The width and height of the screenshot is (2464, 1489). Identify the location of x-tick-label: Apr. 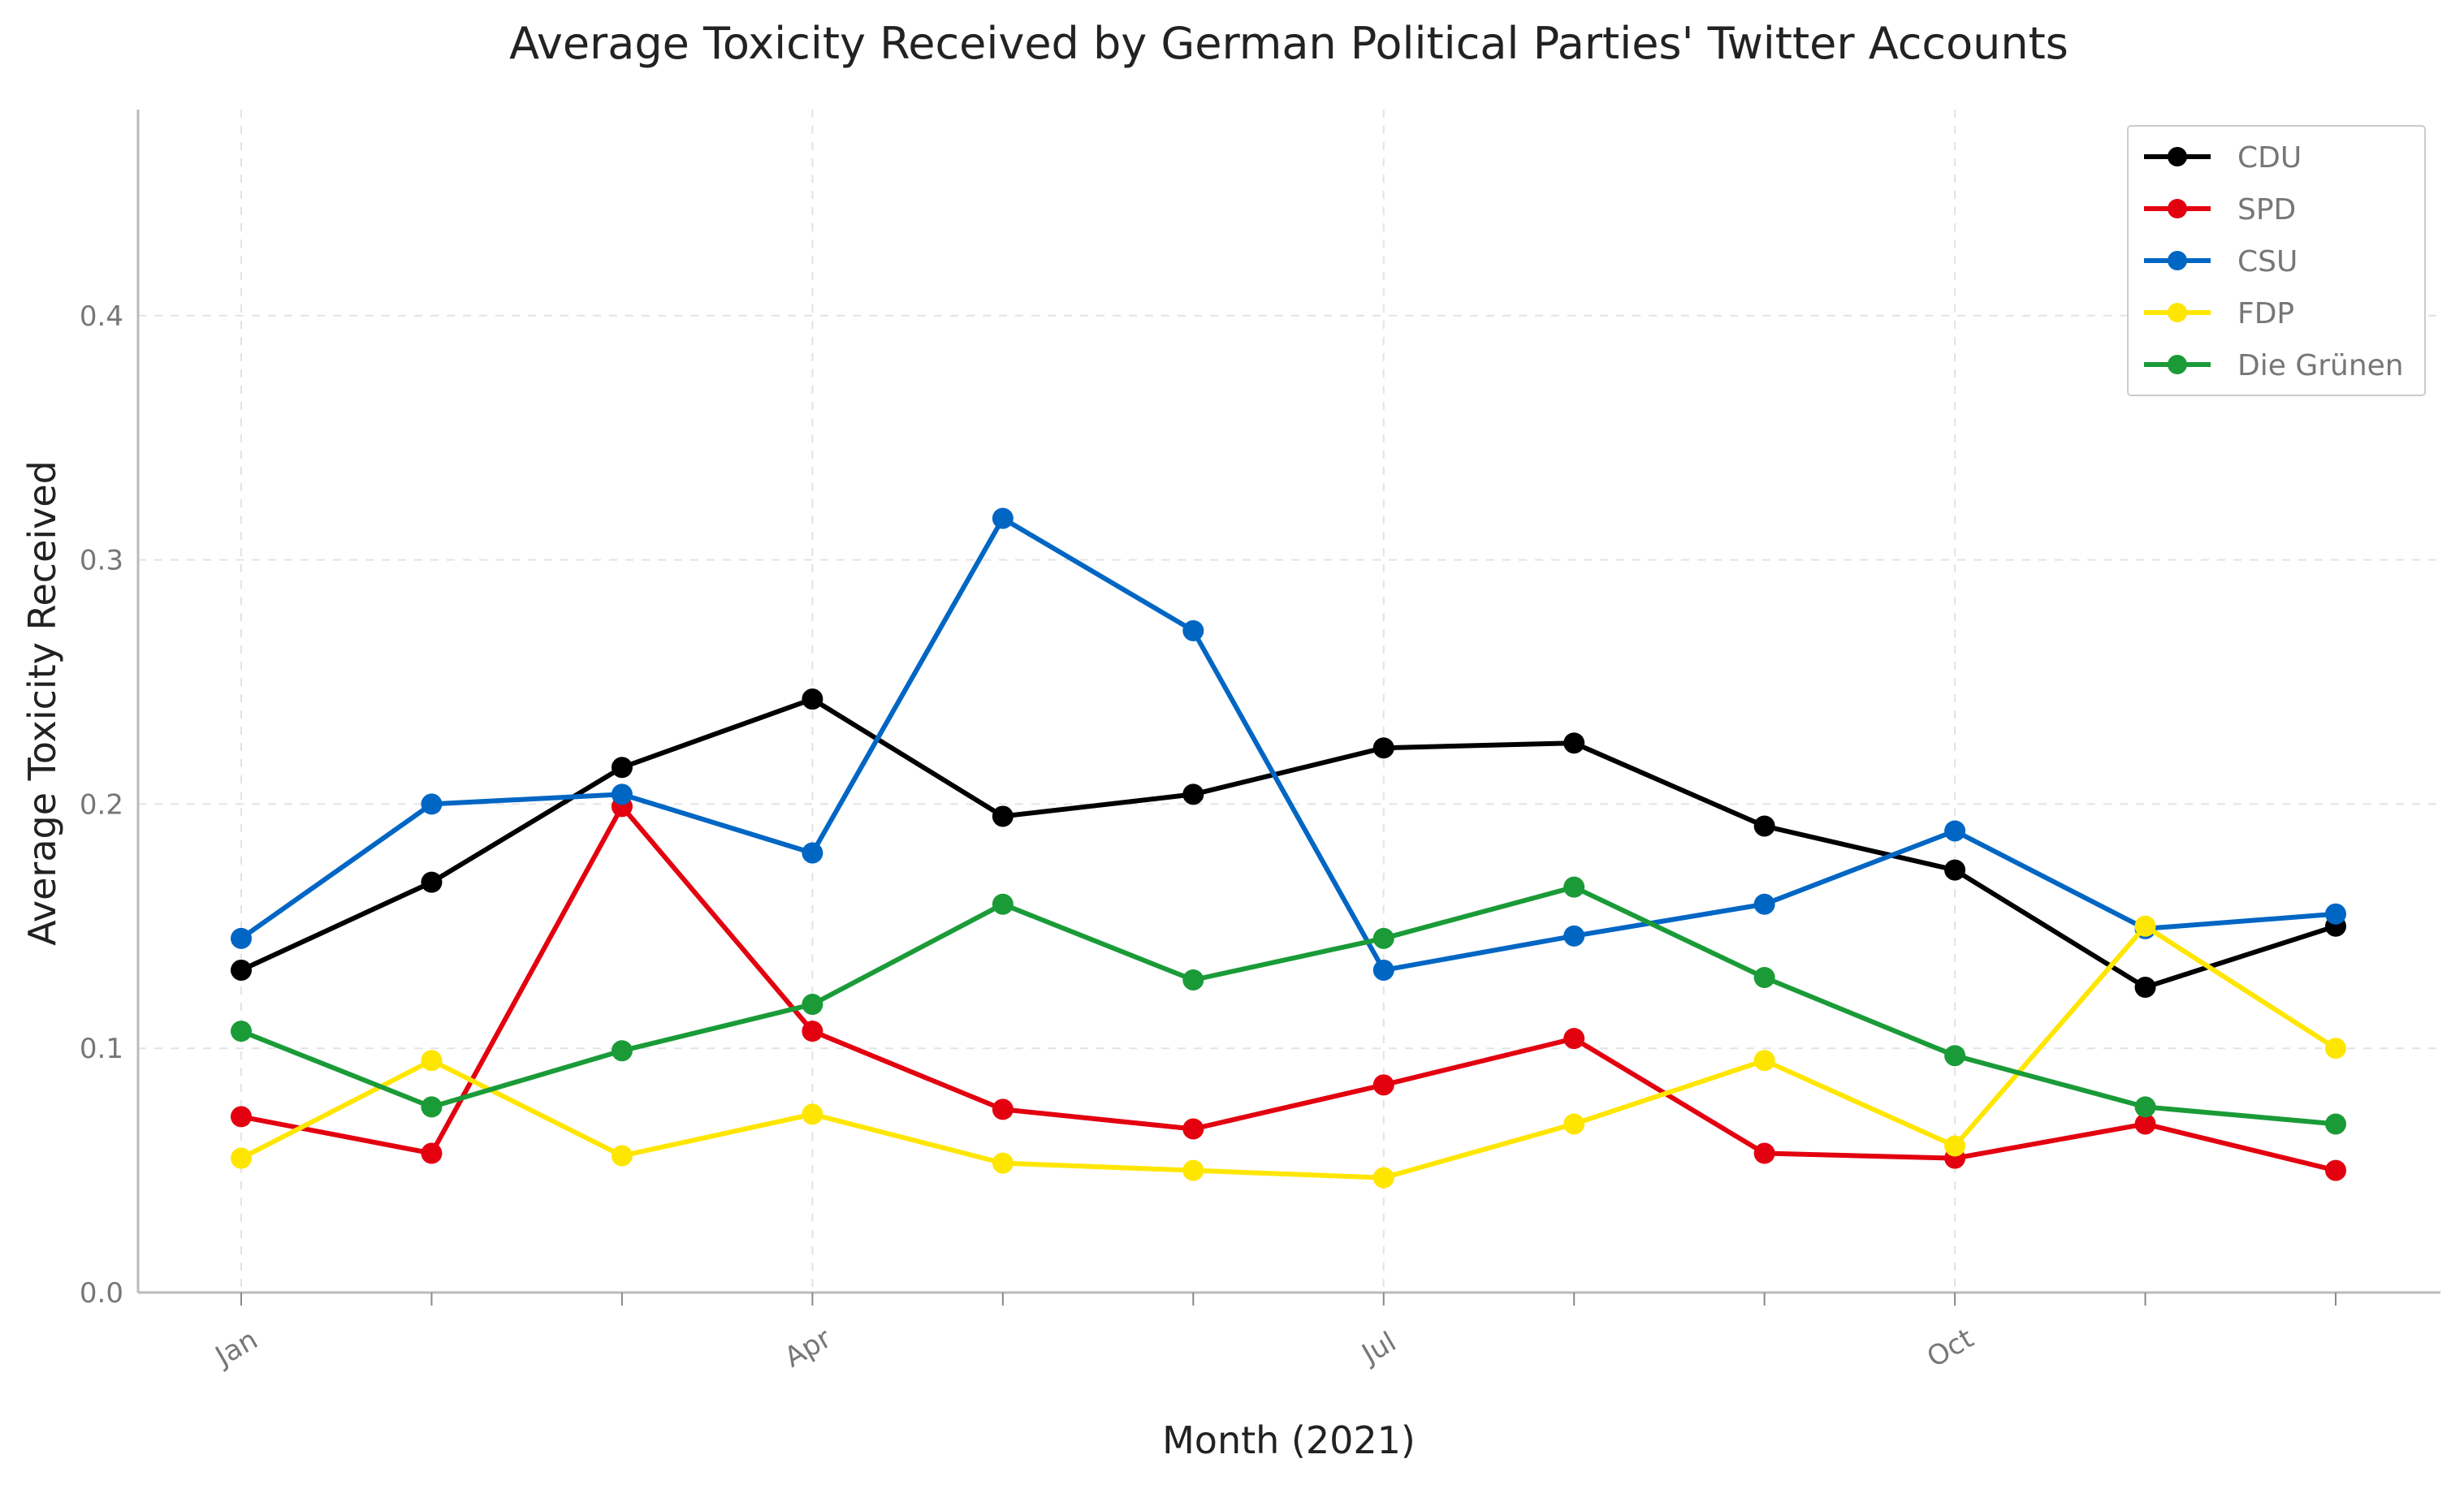
(807, 1348).